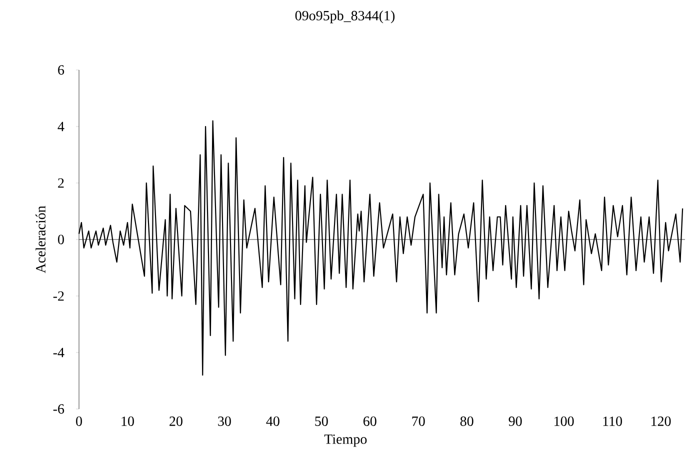  I want to click on y-tick-label: -6, so click(58, 409).